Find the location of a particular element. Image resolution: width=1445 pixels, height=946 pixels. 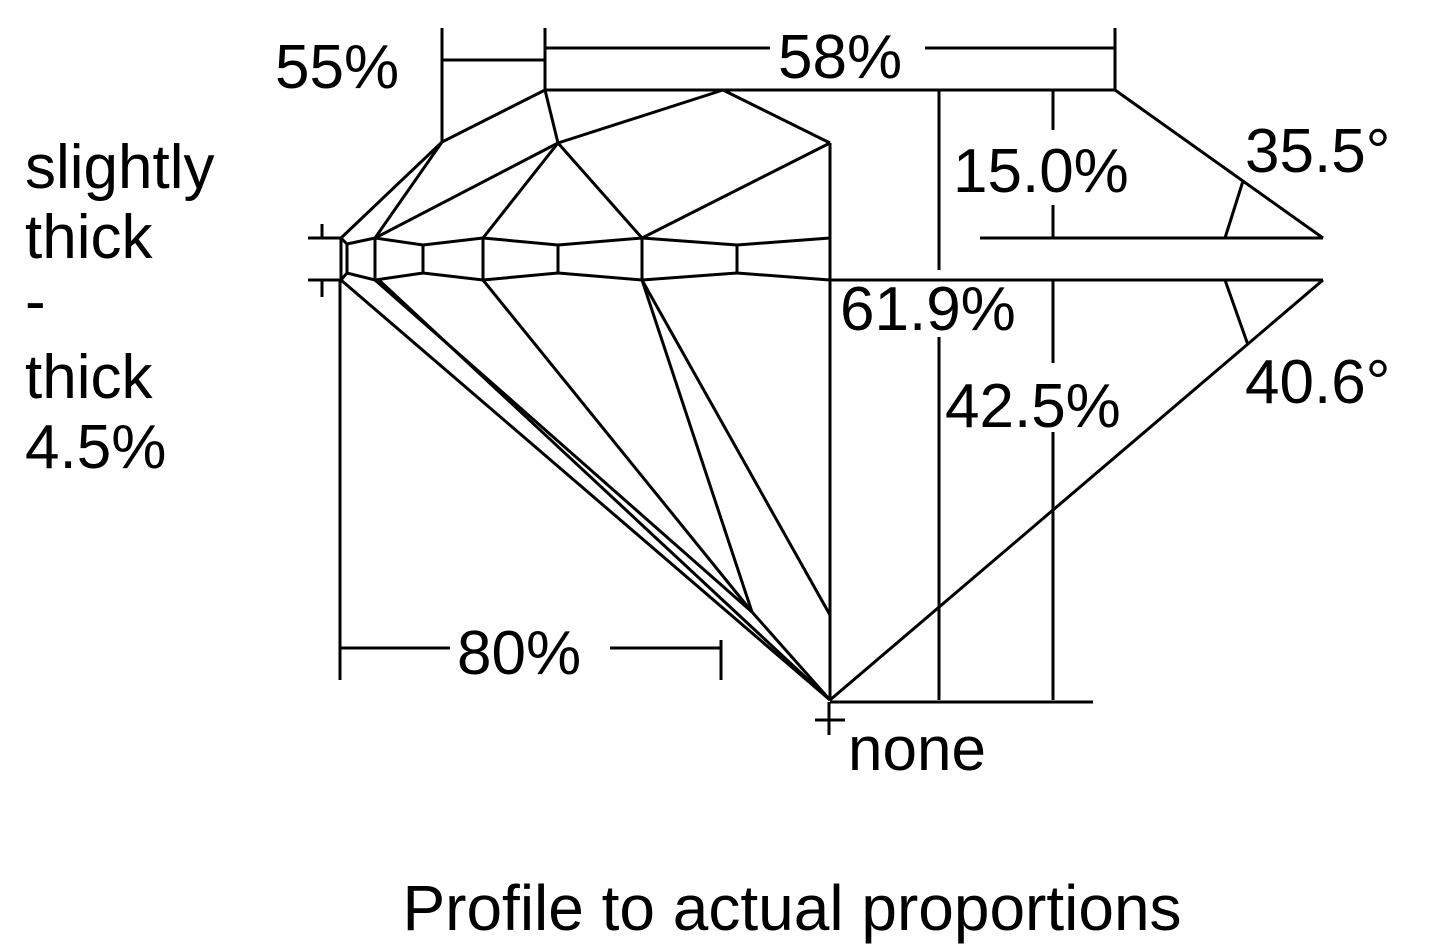

lower-half-label: 80% is located at coordinates (519, 653).